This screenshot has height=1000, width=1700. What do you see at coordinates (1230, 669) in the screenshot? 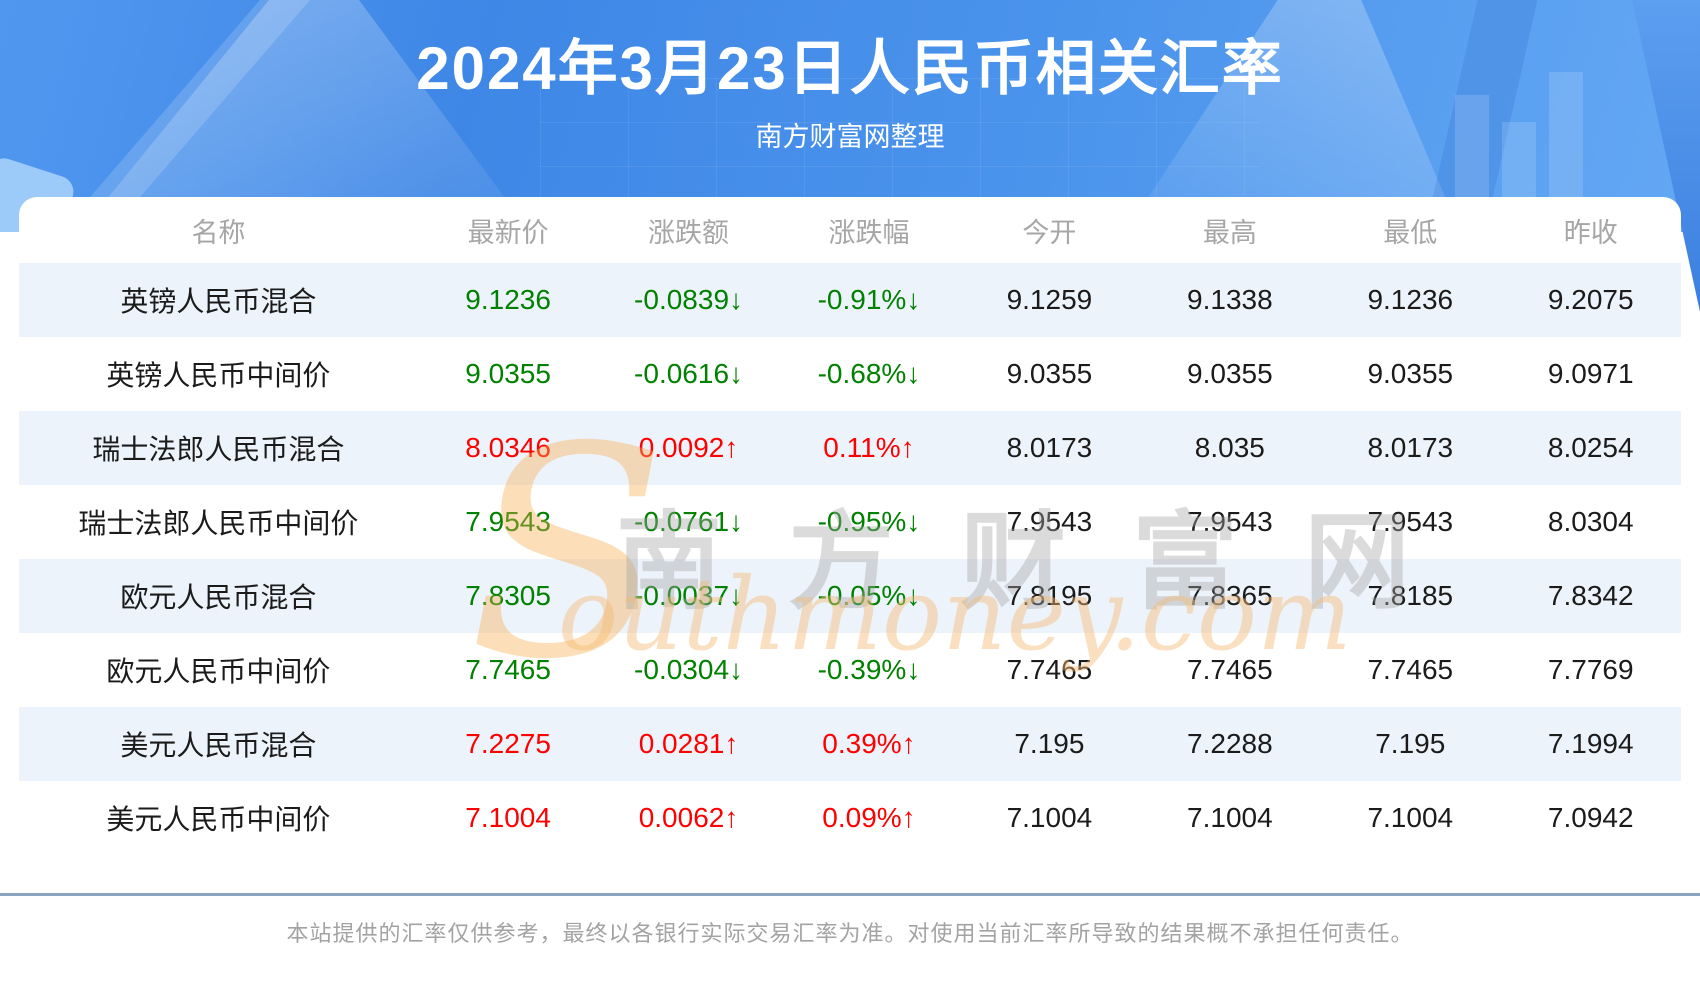
I see `cell-high: 7.7465` at bounding box center [1230, 669].